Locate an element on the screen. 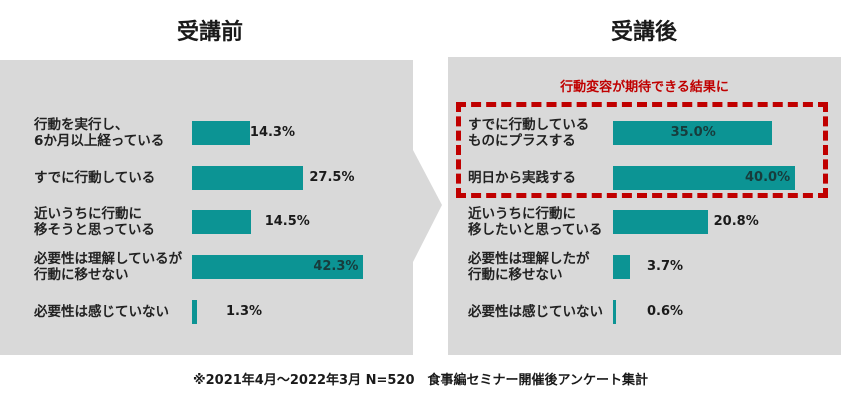 This screenshot has width=841, height=401. category-label: 行動を実行し、 6か月以上経っている is located at coordinates (99, 133).